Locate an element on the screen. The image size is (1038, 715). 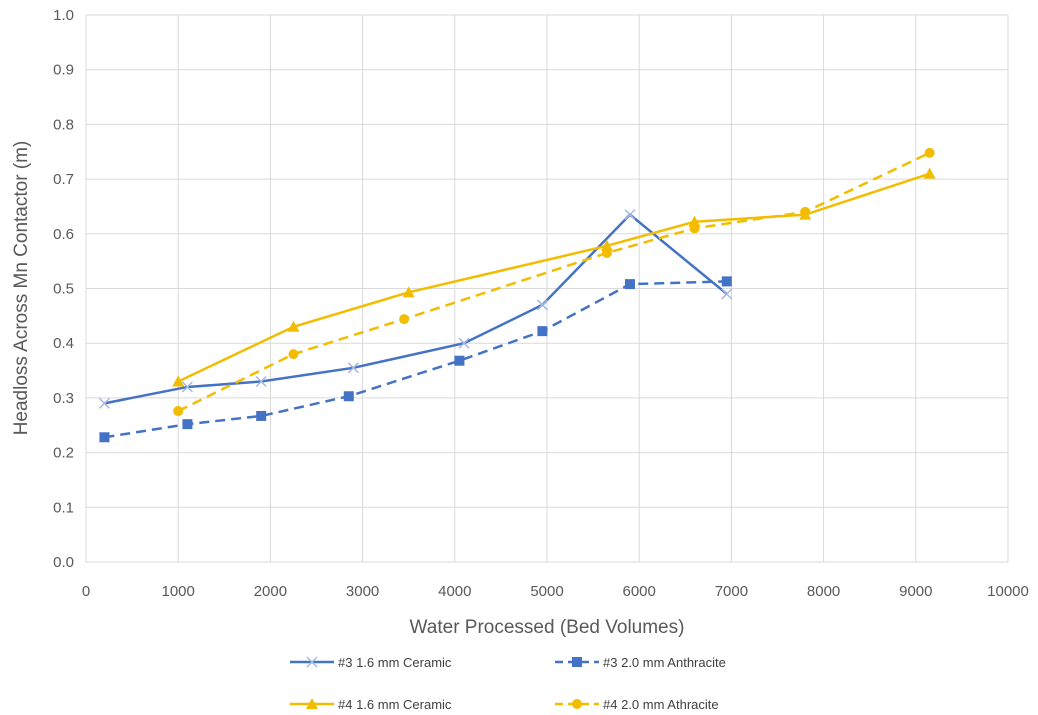
y-tick-label: 0.1 is located at coordinates (63, 507).